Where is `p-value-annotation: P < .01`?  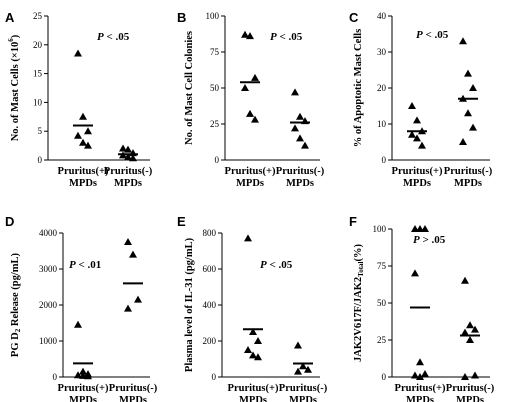 p-value-annotation: P < .01 is located at coordinates (85, 265).